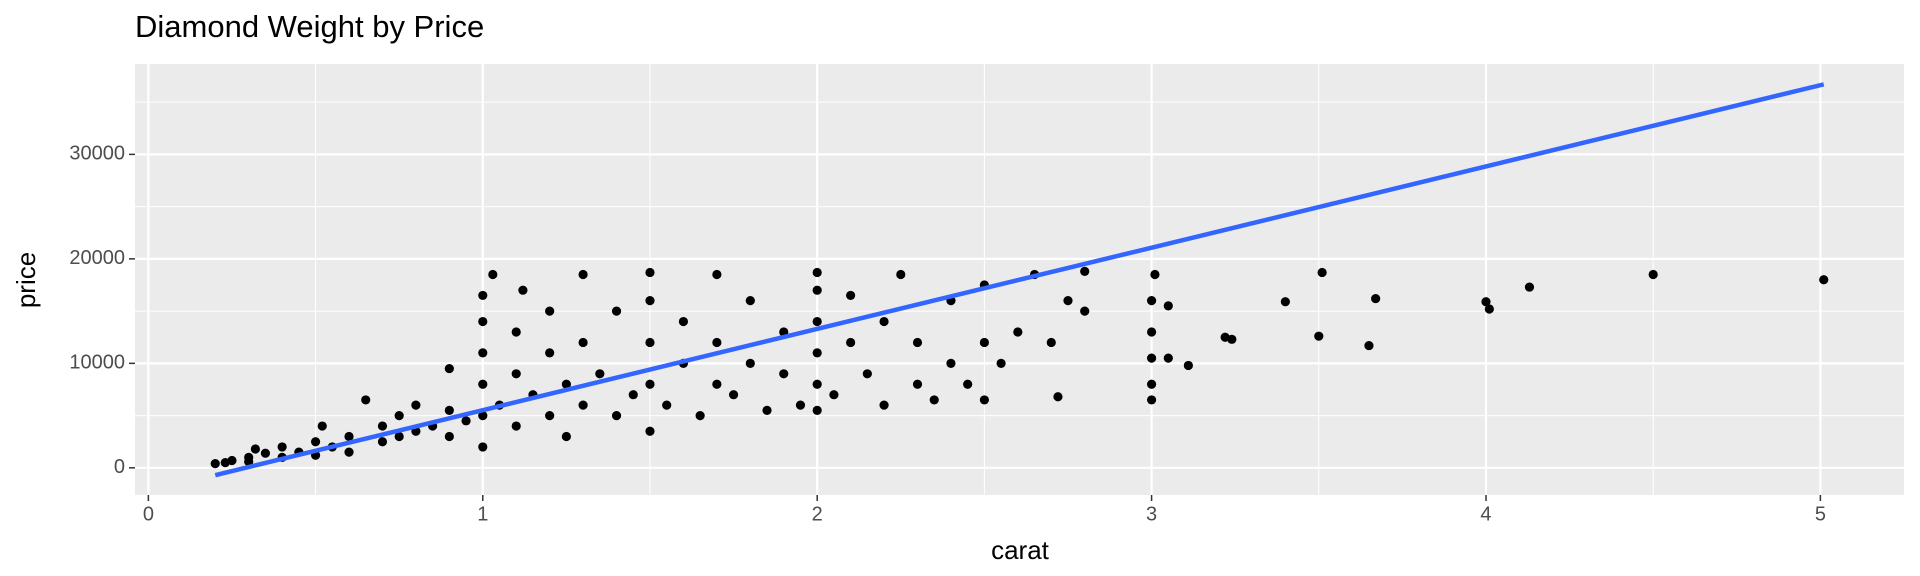  I want to click on chart-title: Diamond Weight by Price, so click(309, 26).